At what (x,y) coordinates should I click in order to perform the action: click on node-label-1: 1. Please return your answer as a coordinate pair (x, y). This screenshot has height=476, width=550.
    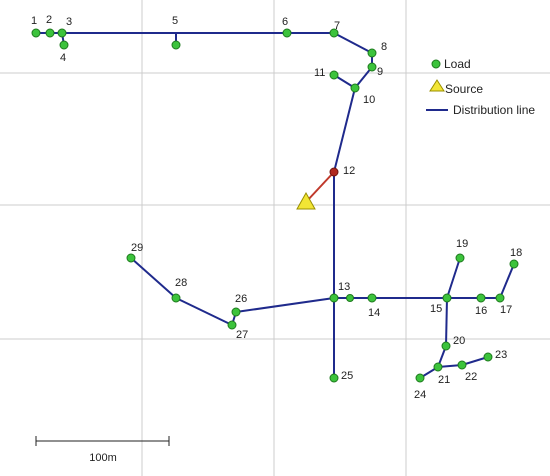
    Looking at the image, I should click on (34, 21).